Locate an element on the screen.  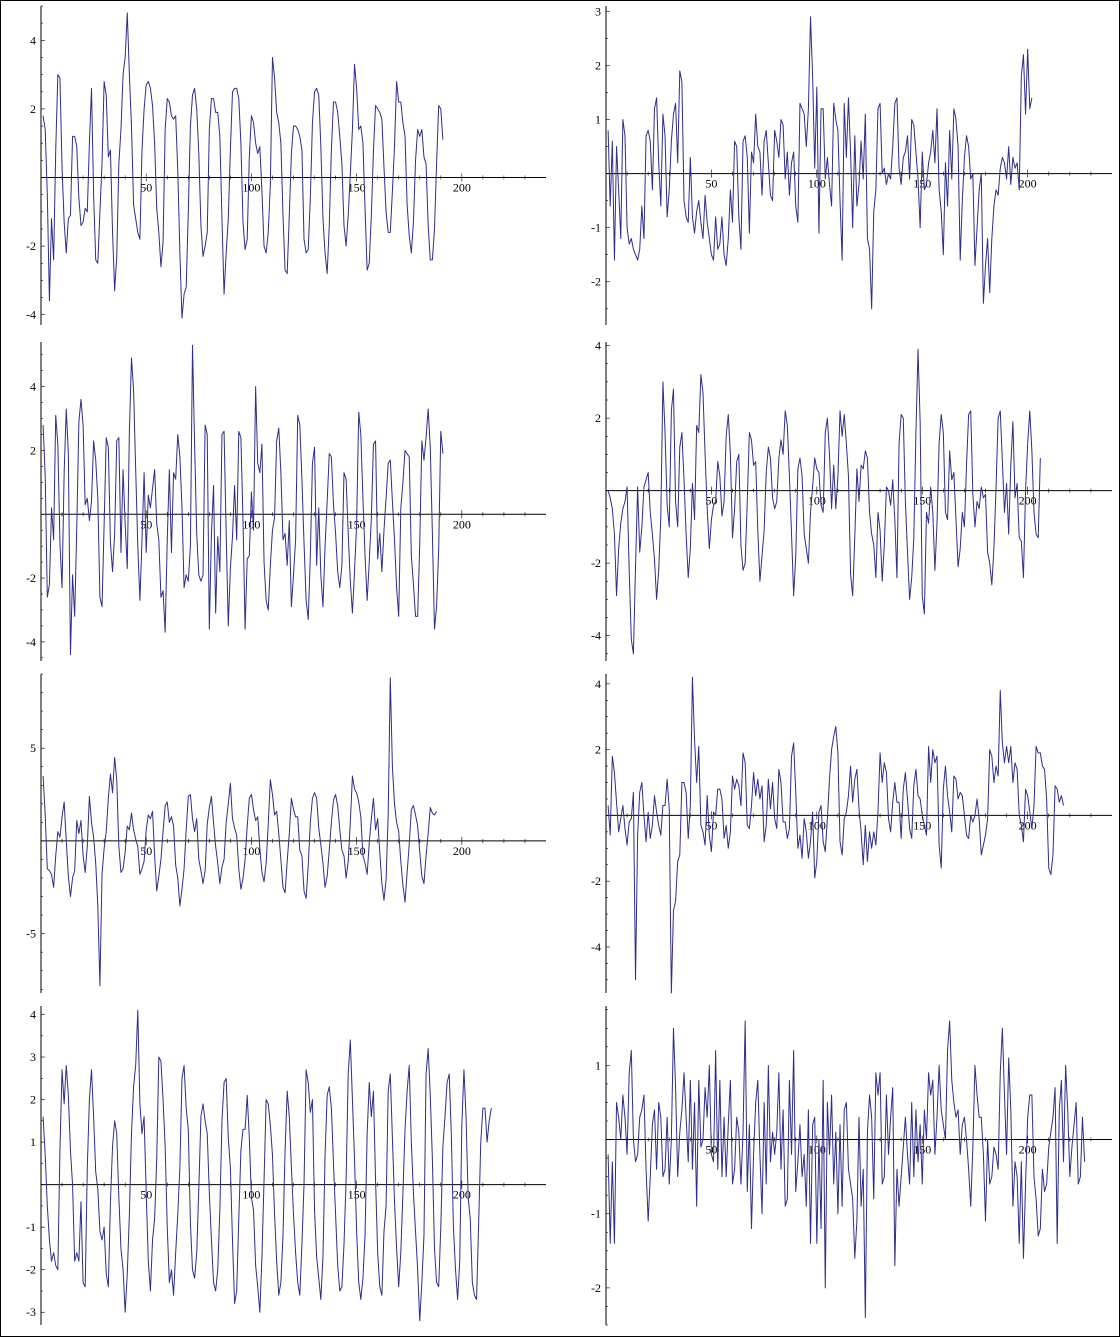
chart-panel-6: 50 100 150 200-4-224 is located at coordinates (851, 834).